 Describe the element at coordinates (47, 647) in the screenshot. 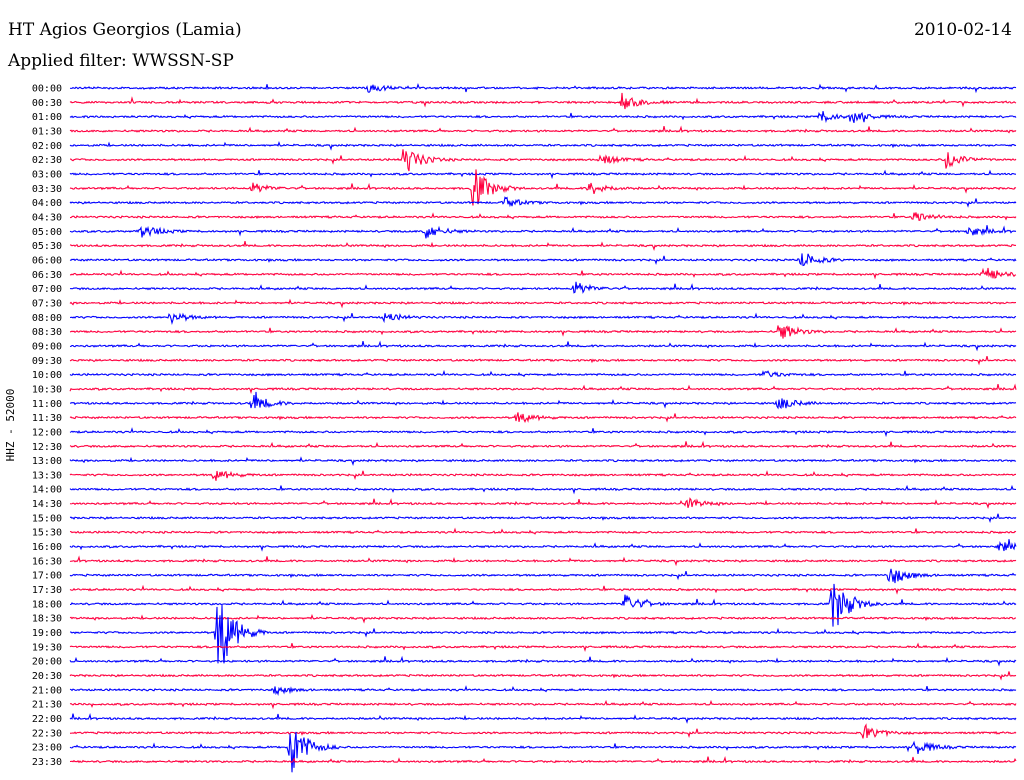

I see `row-time-label: 19:30` at that location.